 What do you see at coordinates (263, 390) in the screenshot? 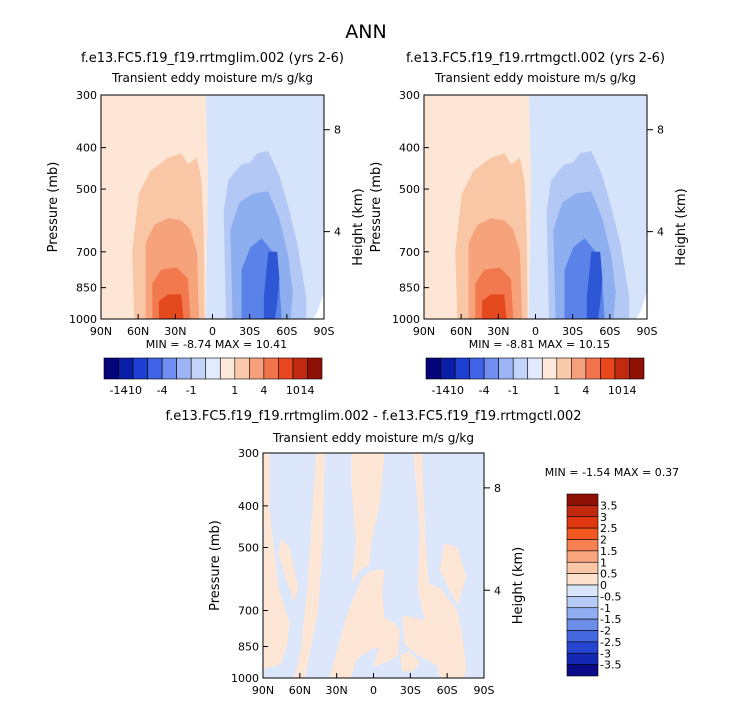
I see `colorbar-label: 4` at bounding box center [263, 390].